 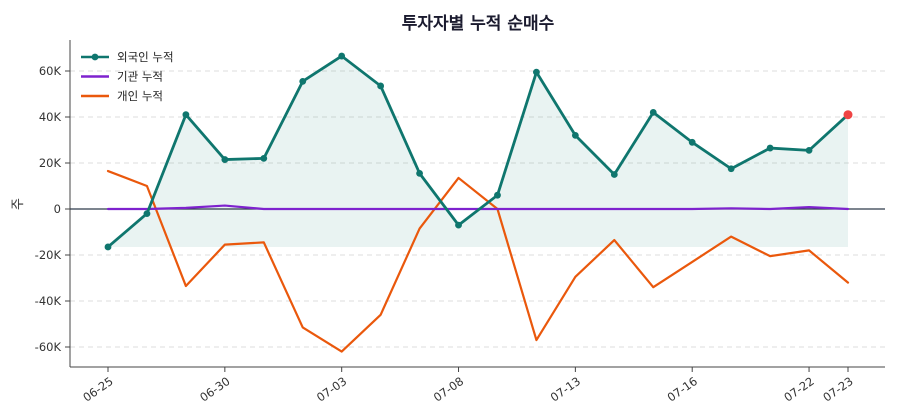 I want to click on y-ticks: 60K 40K 20K 0 -20K -40K -60K, so click(x=52, y=209).